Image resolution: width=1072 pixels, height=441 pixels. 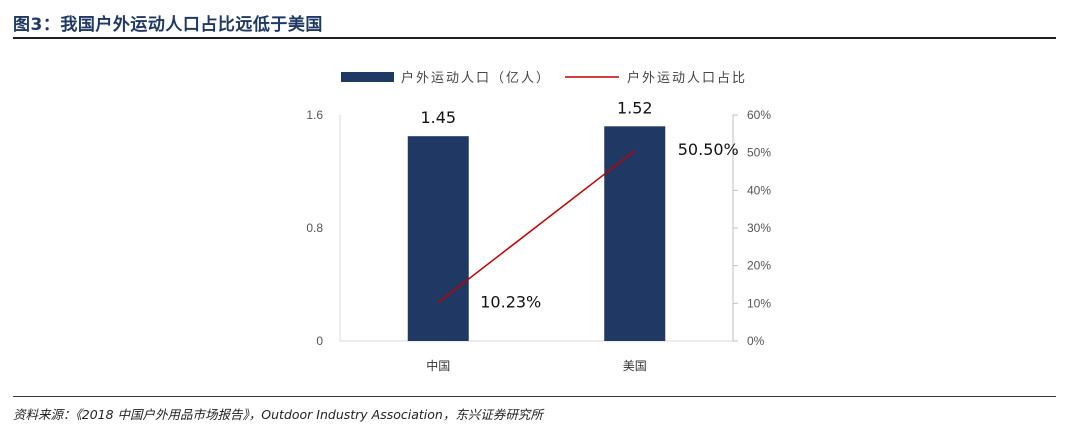 What do you see at coordinates (367, 77) in the screenshot?
I see `legend-swatch-bar` at bounding box center [367, 77].